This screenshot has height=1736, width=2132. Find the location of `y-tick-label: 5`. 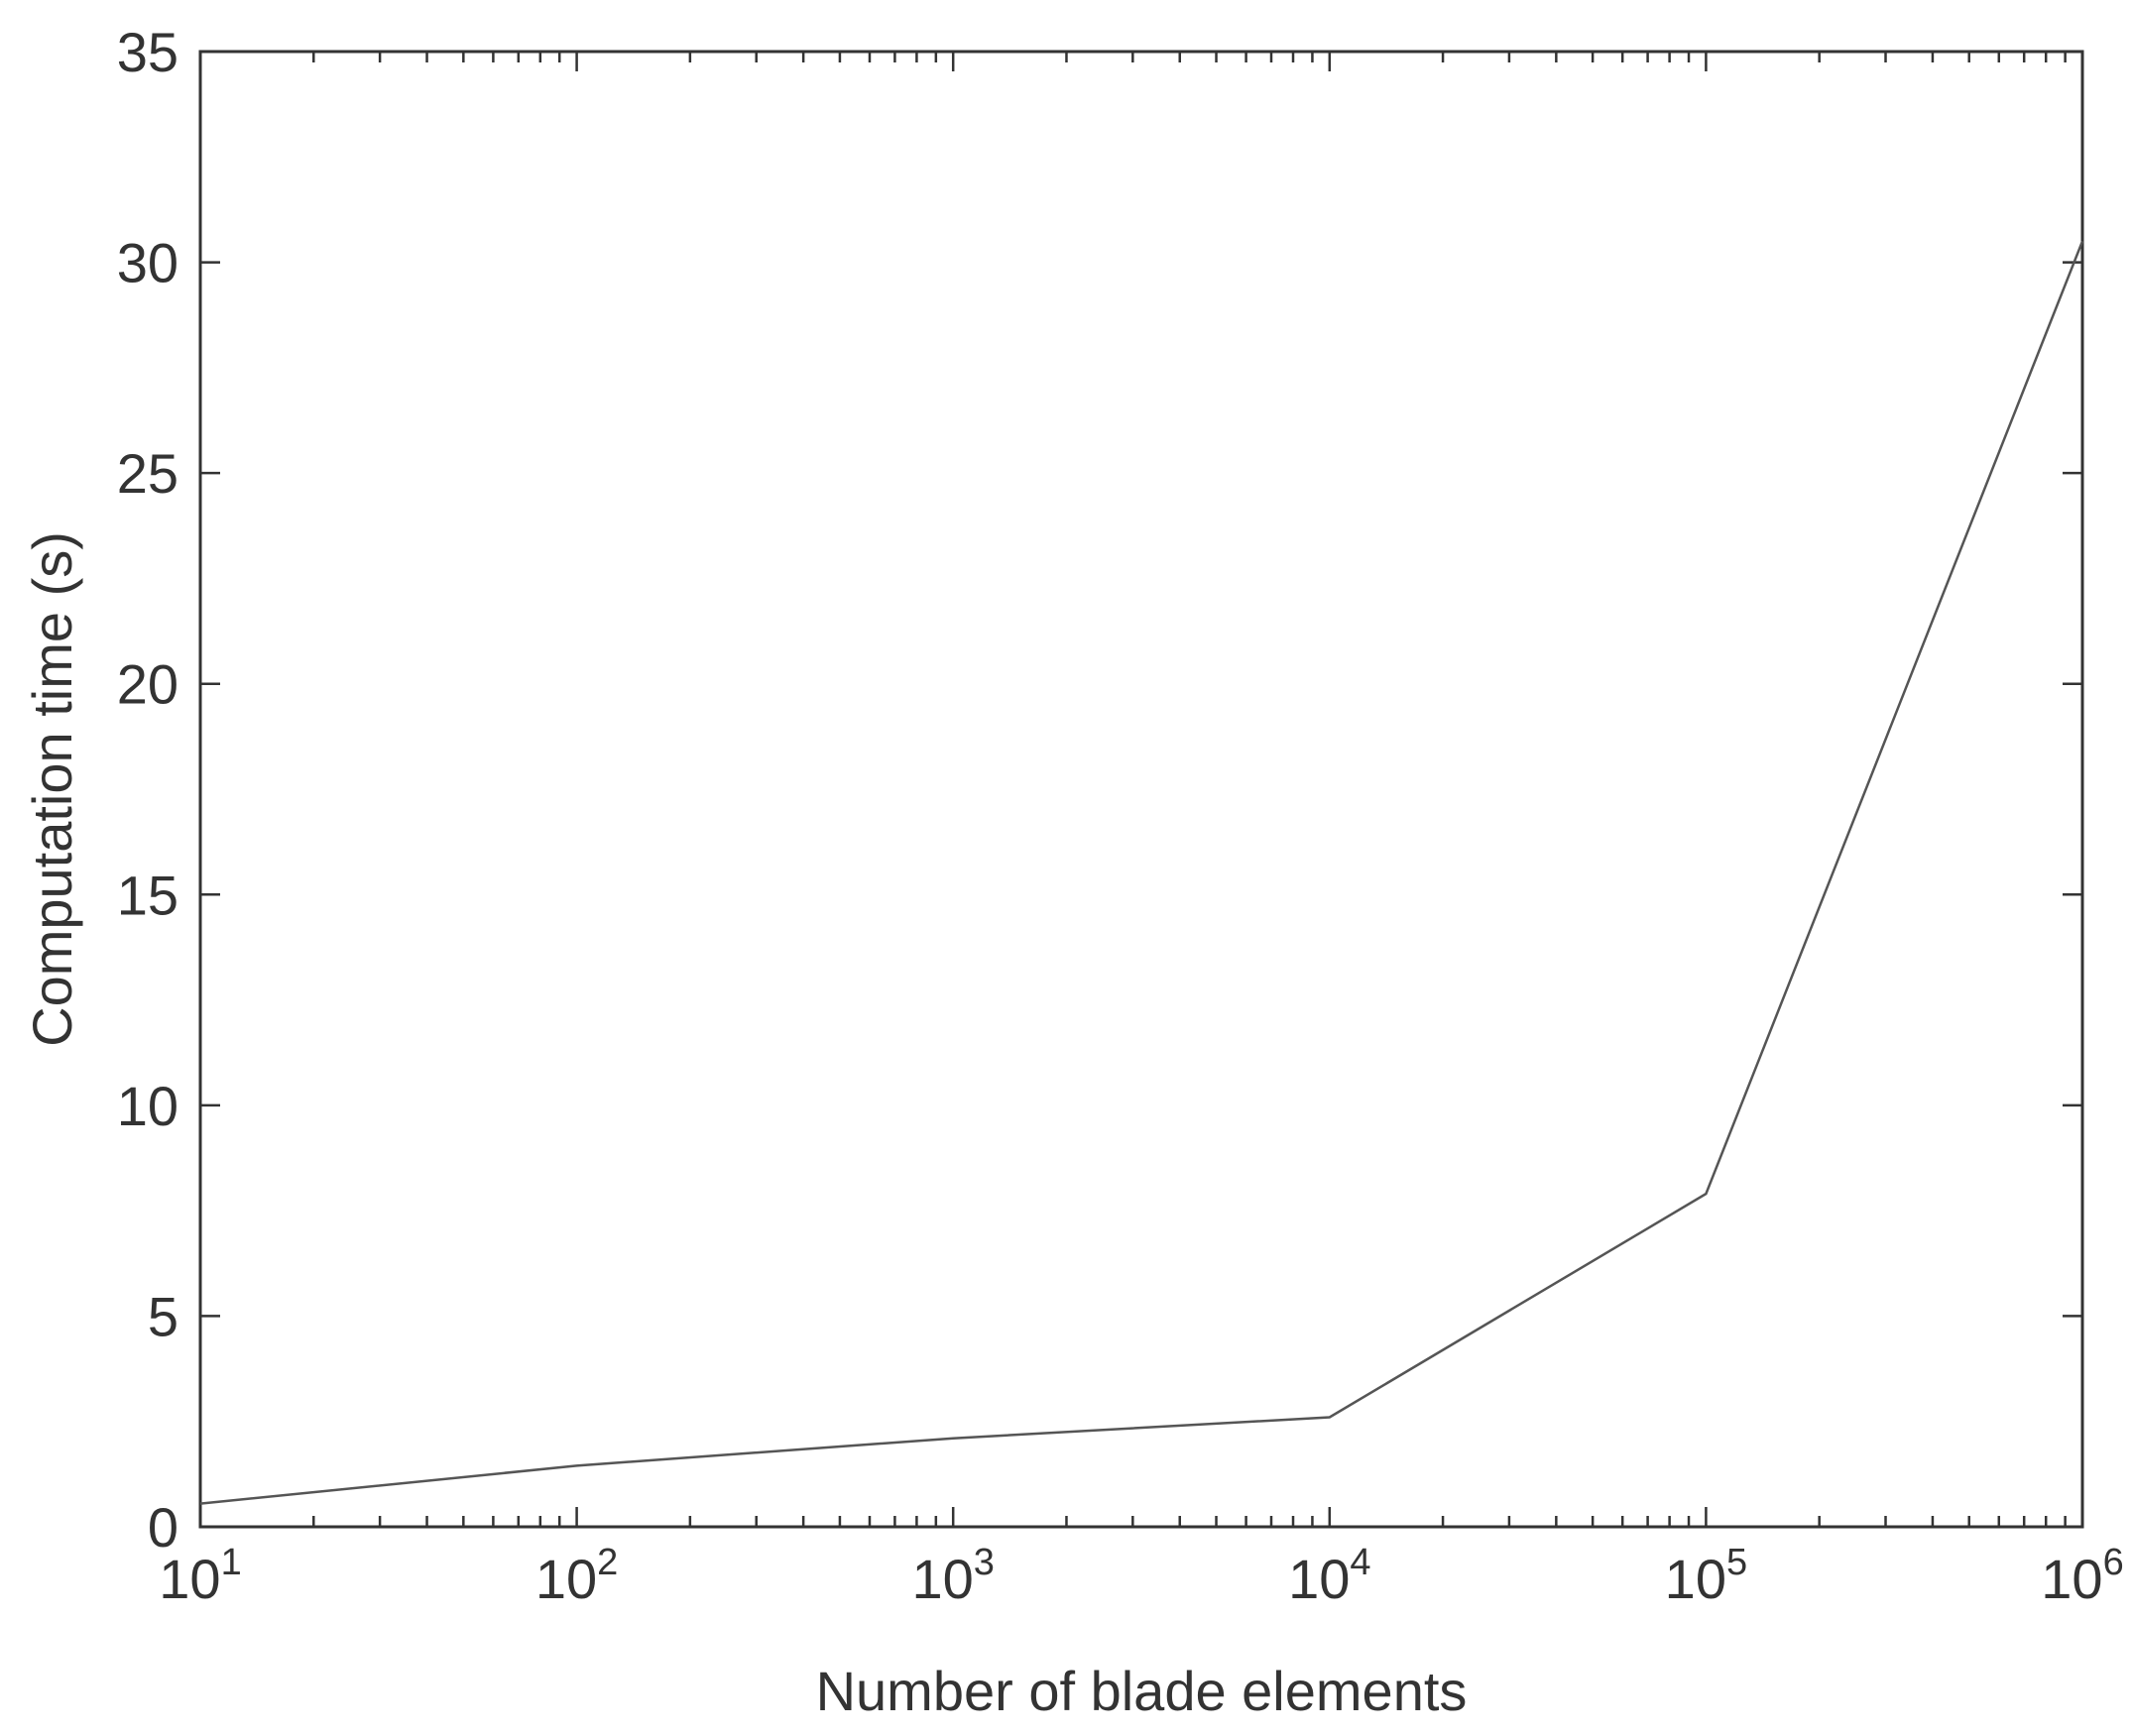

y-tick-label: 5 is located at coordinates (163, 1316).